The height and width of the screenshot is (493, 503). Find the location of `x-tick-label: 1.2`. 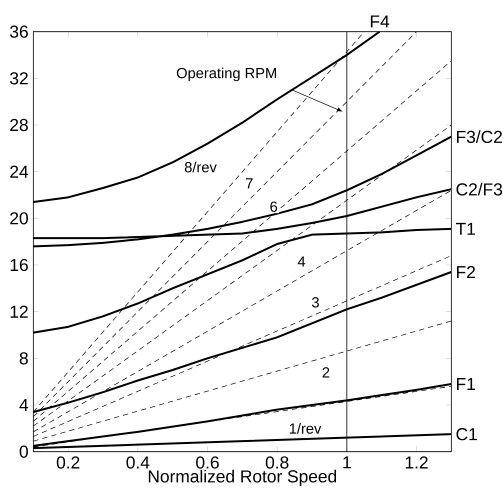

x-tick-label: 1.2 is located at coordinates (417, 462).